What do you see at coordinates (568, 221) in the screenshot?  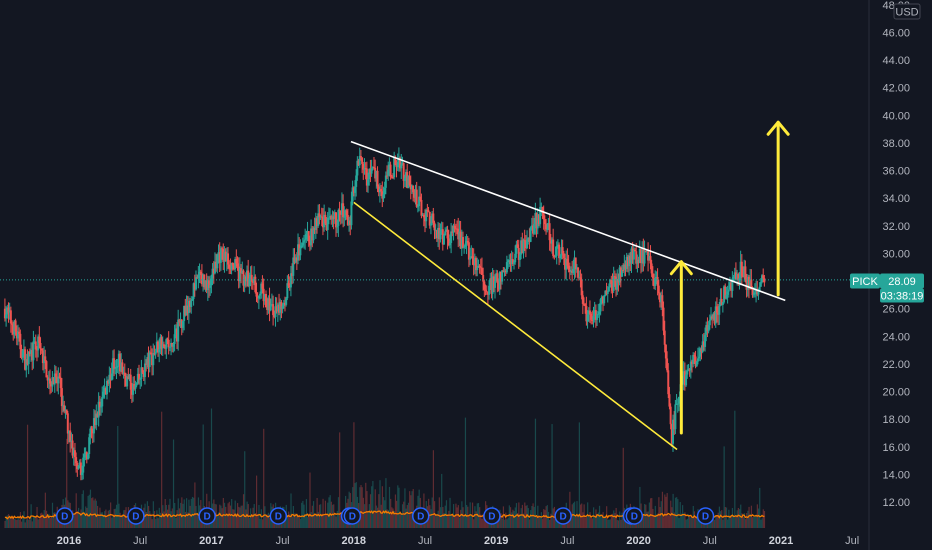 I see `trendline-upper-resistance` at bounding box center [568, 221].